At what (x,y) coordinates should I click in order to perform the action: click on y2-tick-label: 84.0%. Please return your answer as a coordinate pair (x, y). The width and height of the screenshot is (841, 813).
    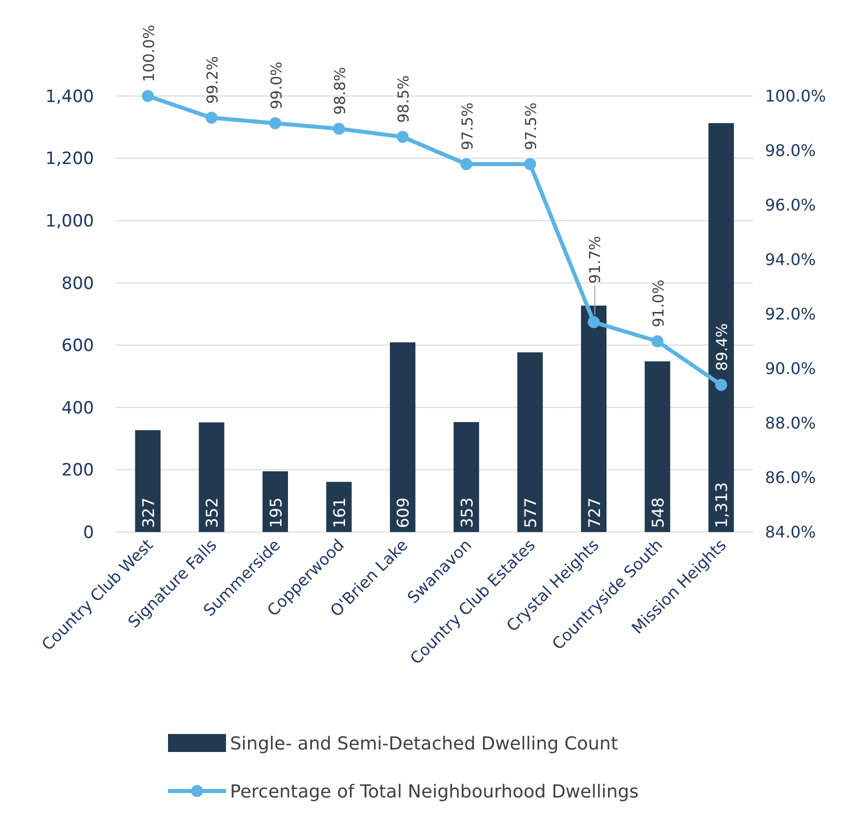
    Looking at the image, I should click on (790, 532).